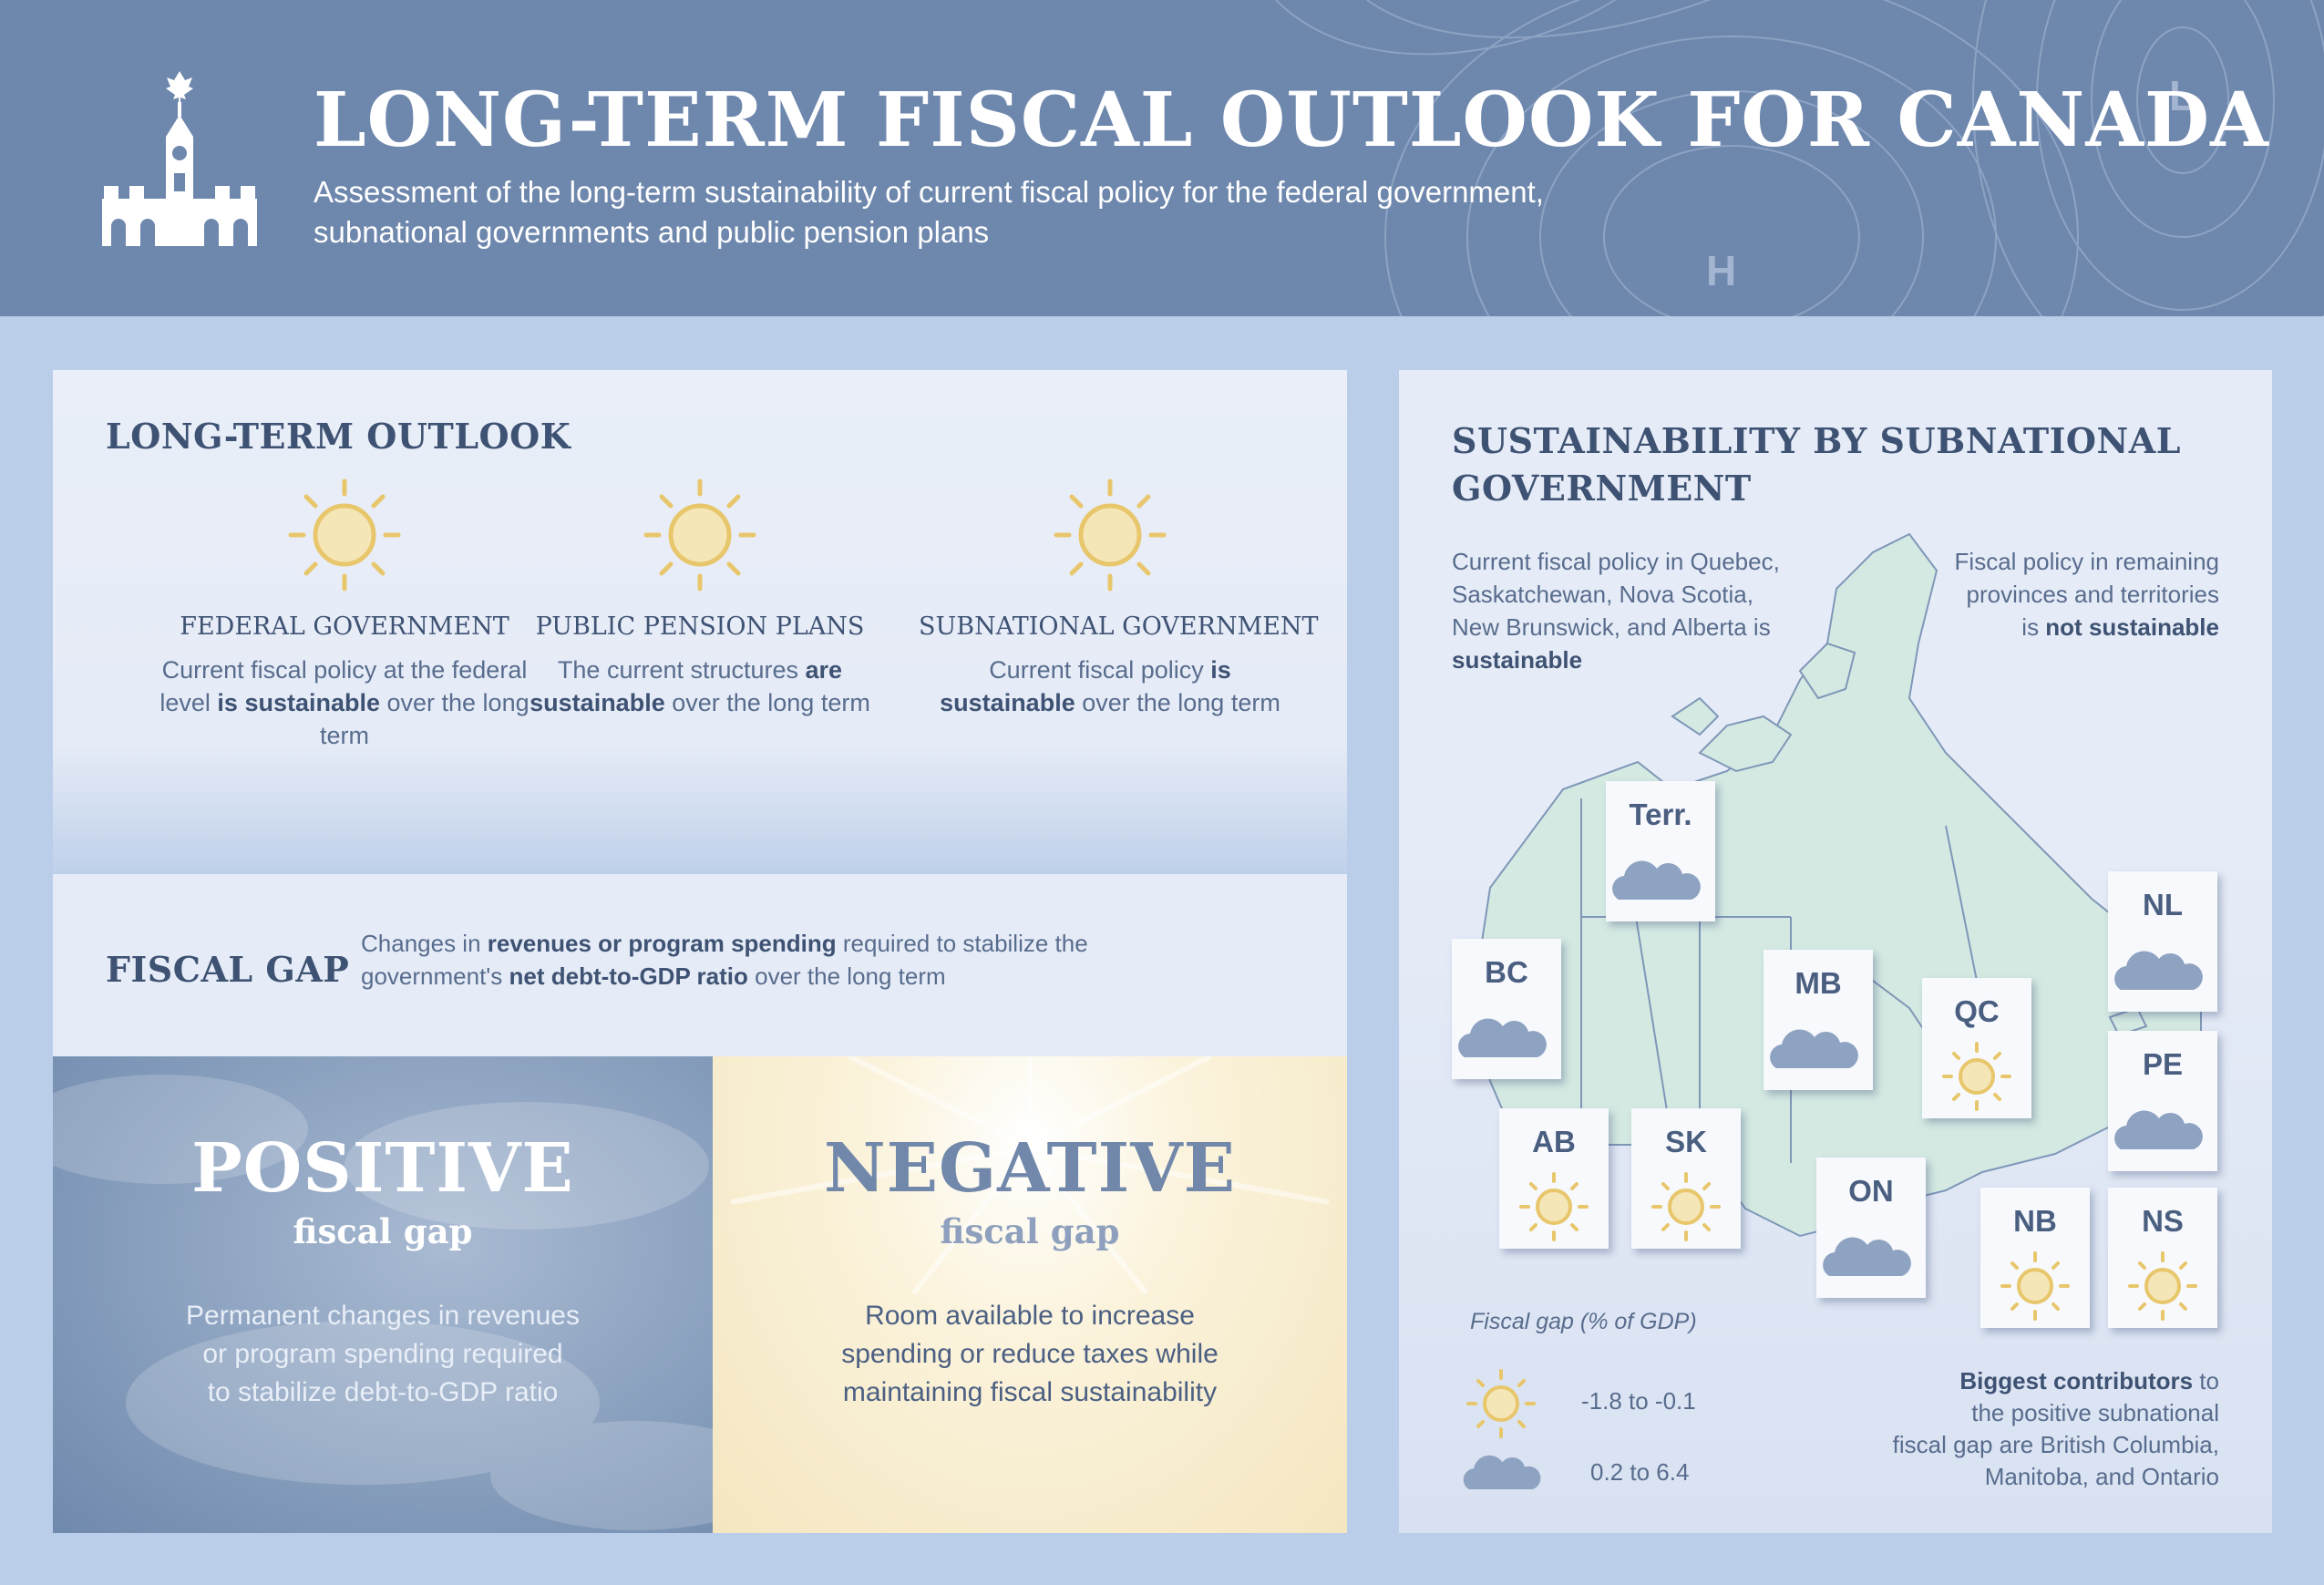 The height and width of the screenshot is (1585, 2324). I want to click on province-card-ns: NS, so click(2162, 1258).